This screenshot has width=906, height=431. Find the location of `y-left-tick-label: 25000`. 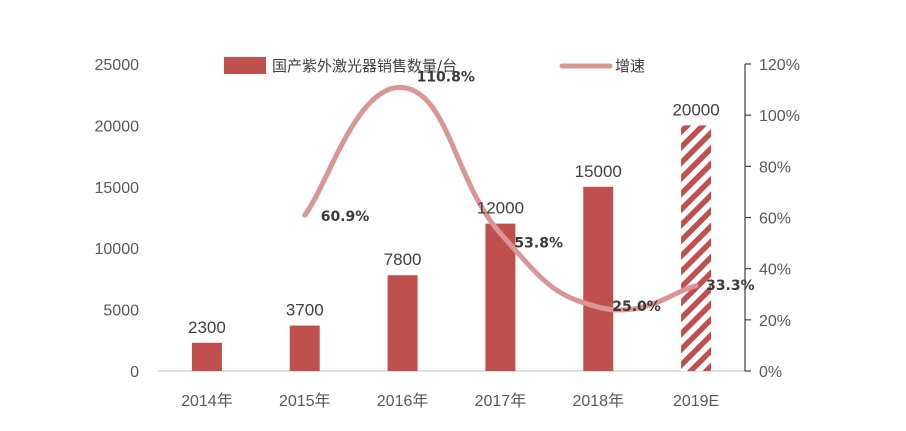

y-left-tick-label: 25000 is located at coordinates (117, 65).